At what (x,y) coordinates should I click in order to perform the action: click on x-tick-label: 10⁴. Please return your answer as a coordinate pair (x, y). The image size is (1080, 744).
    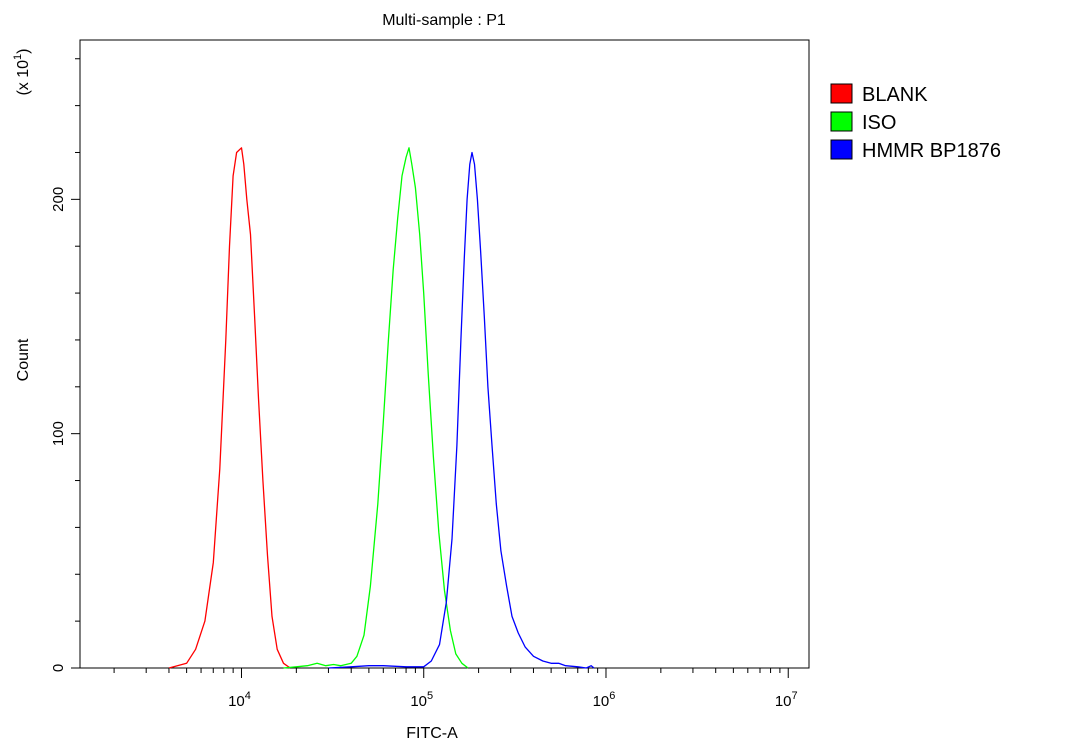
    Looking at the image, I should click on (239, 700).